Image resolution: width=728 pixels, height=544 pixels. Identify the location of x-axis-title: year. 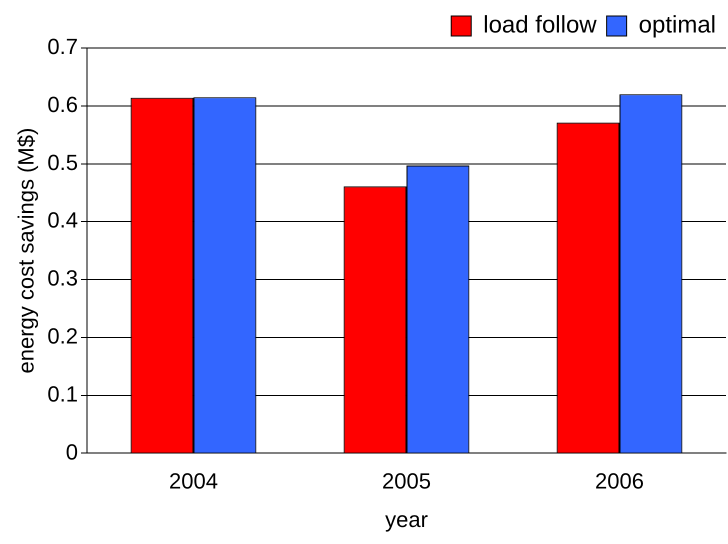
(406, 519).